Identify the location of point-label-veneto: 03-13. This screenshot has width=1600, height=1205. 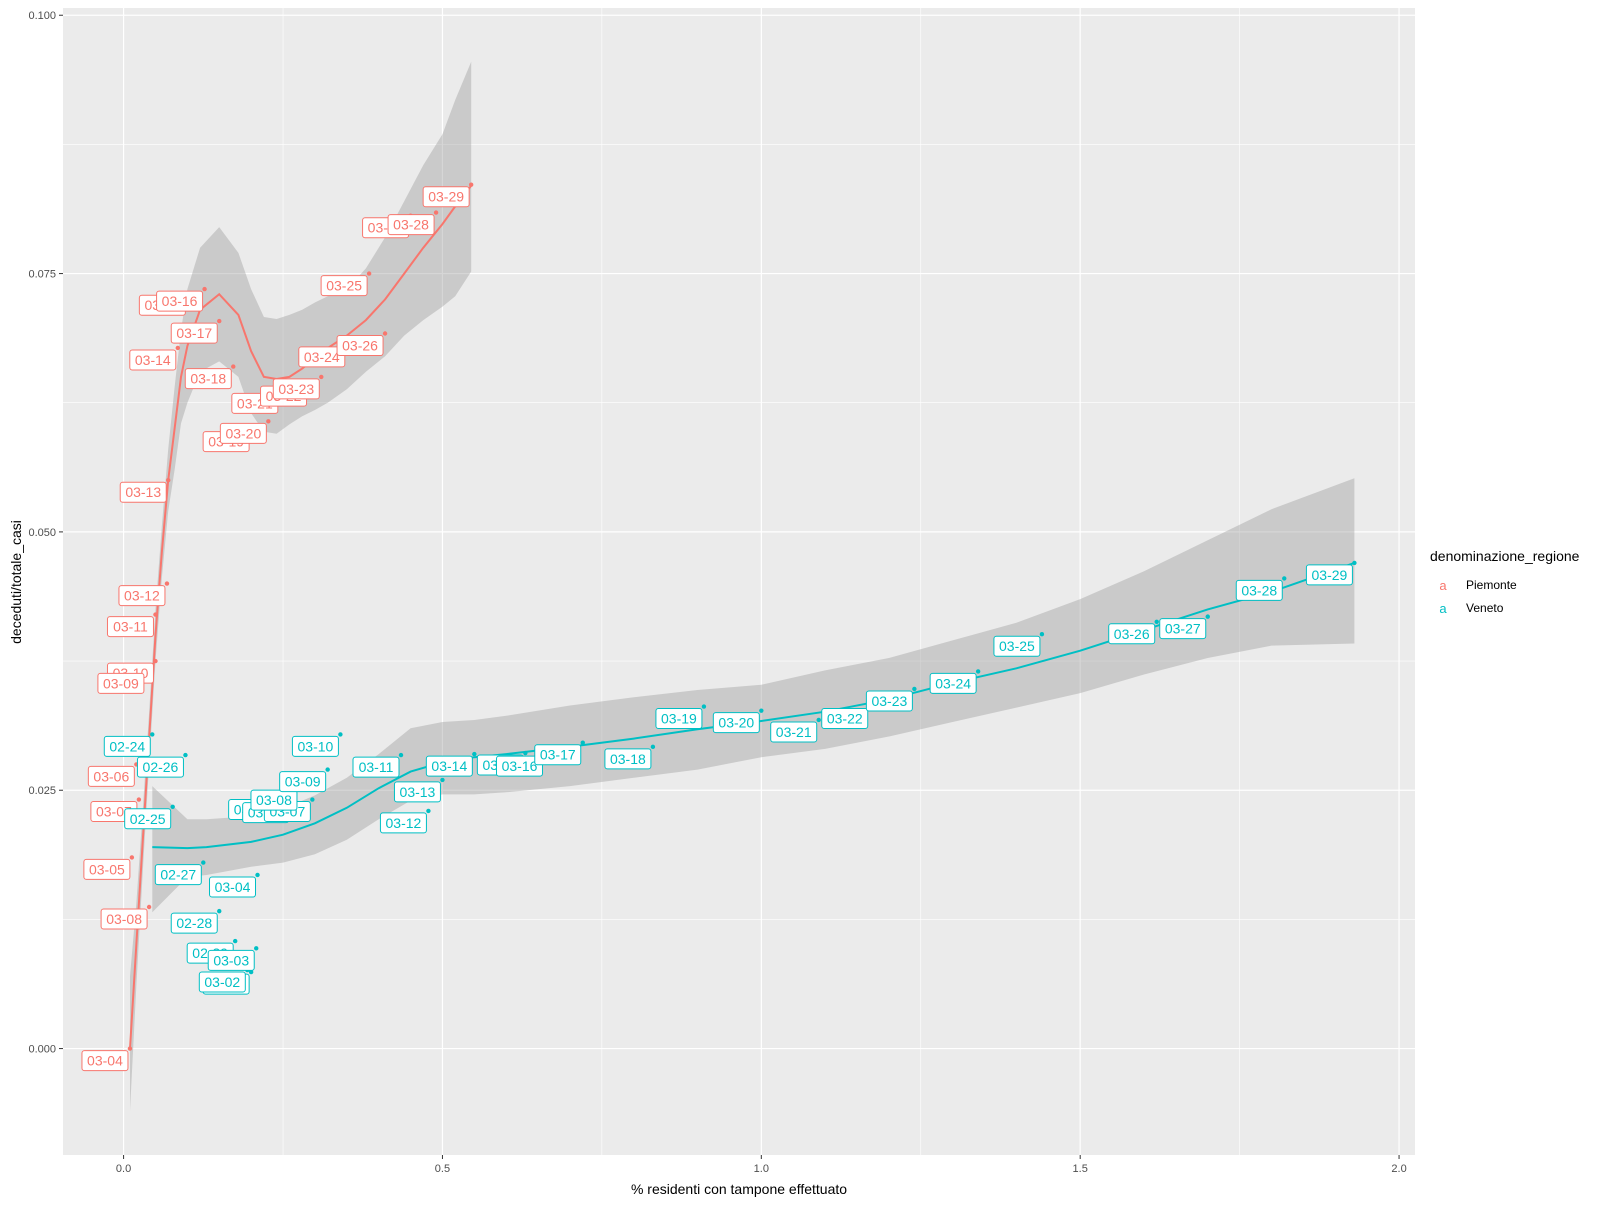
(418, 792).